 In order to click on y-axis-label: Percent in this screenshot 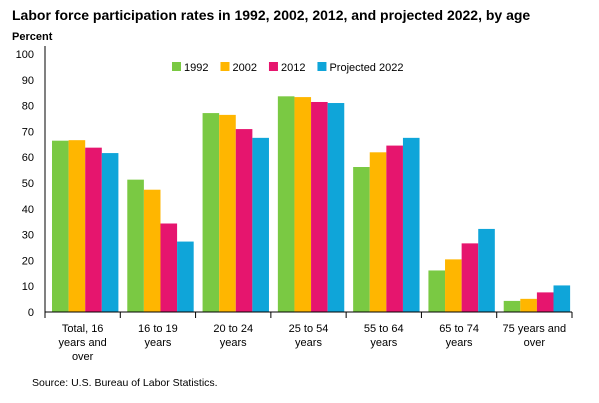, I will do `click(32, 37)`.